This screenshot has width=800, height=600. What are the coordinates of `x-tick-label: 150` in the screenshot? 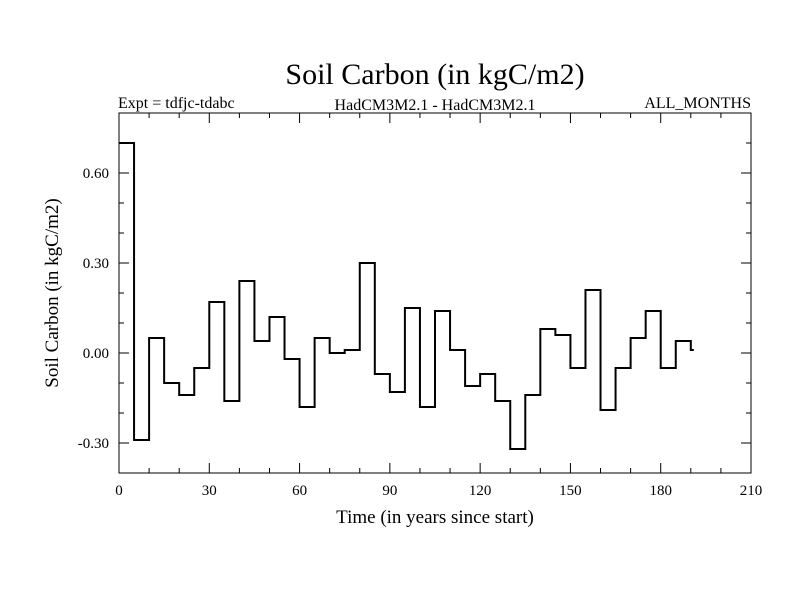 It's located at (570, 491).